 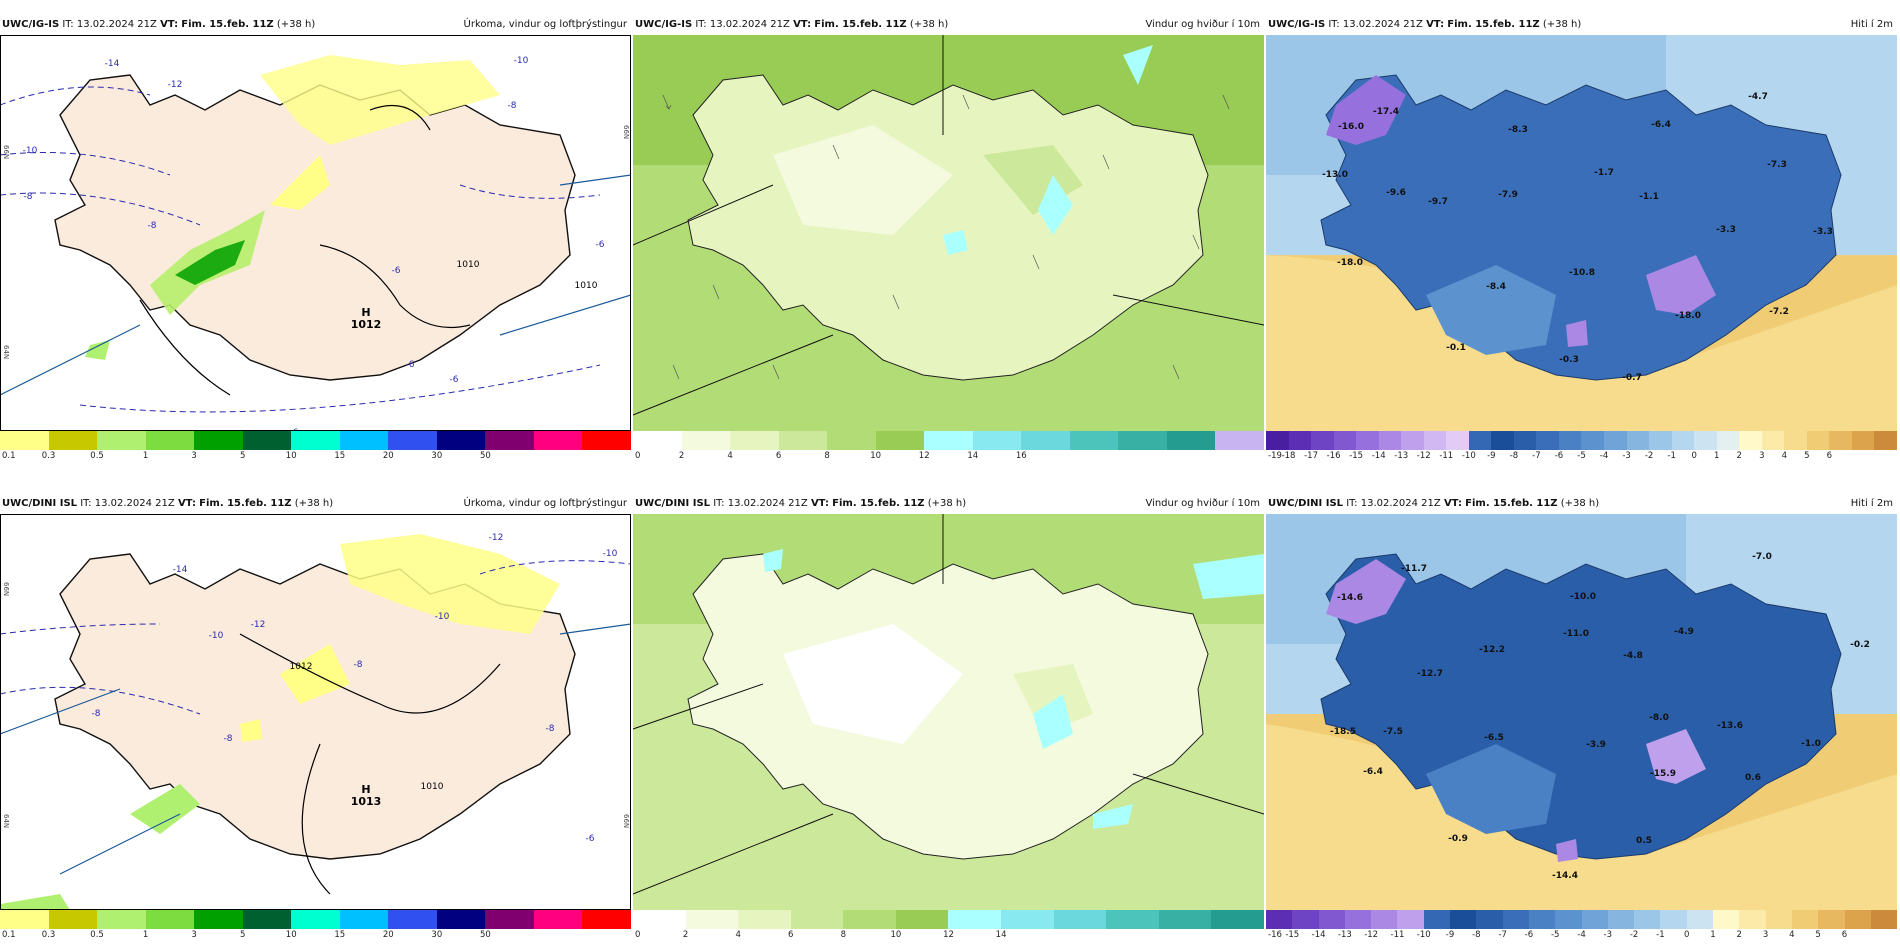 I want to click on colorbar-tick-label: -4, so click(x=1581, y=935).